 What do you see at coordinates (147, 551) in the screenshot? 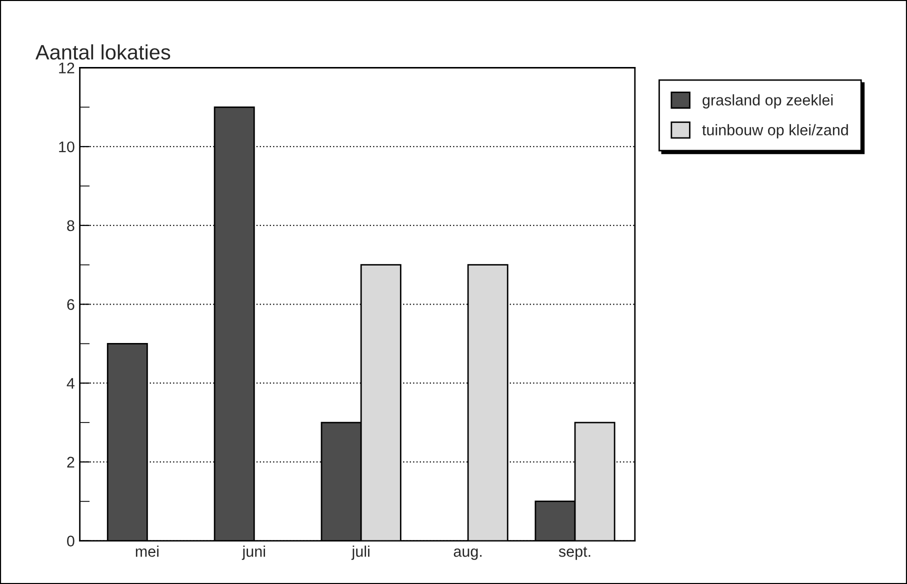
I see `x-tick-label: mei` at bounding box center [147, 551].